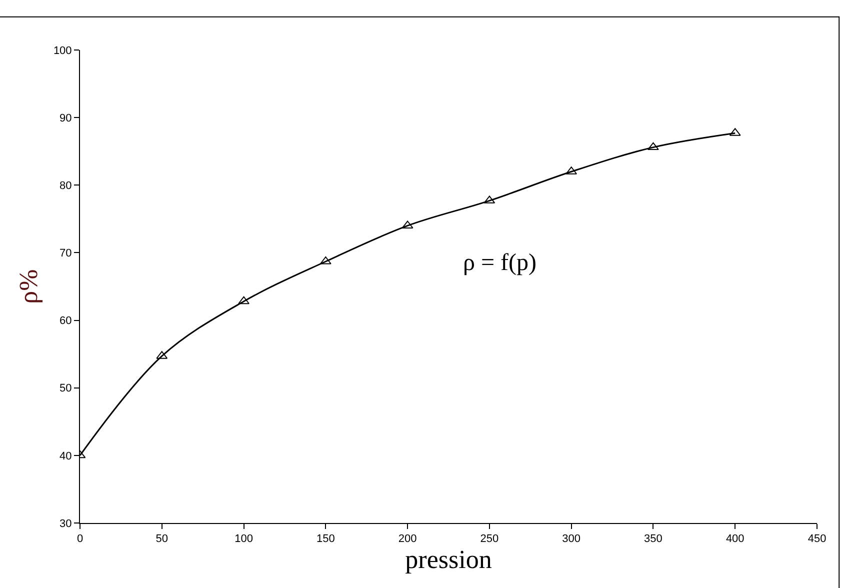  What do you see at coordinates (817, 539) in the screenshot?
I see `x-tick-label: 450` at bounding box center [817, 539].